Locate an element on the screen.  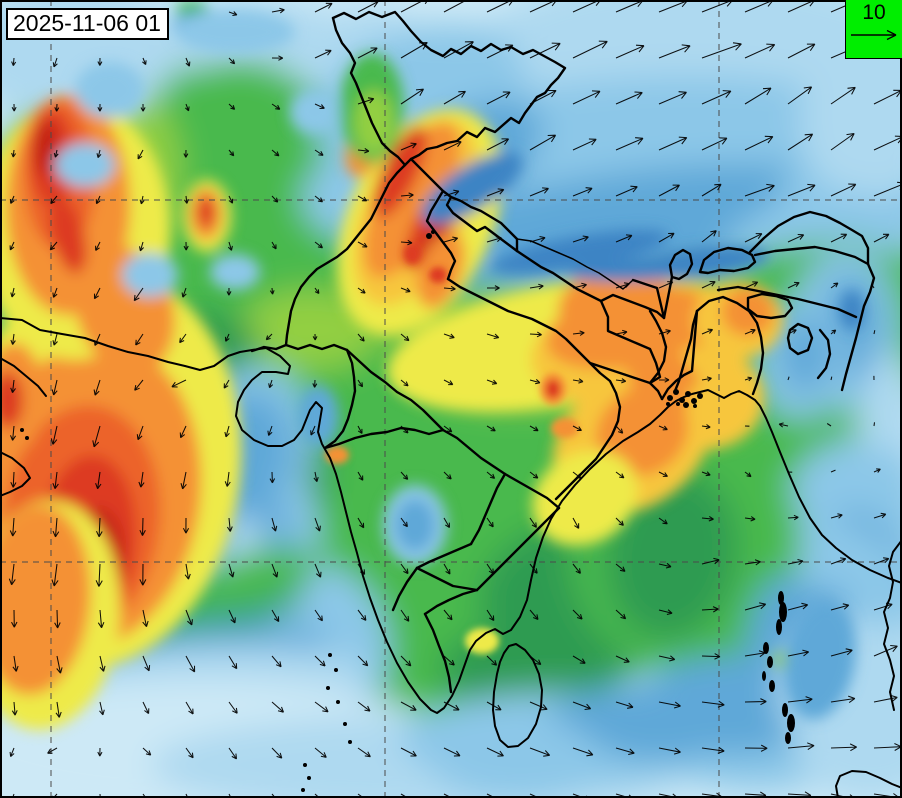
wind-scale-arrow-icon is located at coordinates (874, 35).